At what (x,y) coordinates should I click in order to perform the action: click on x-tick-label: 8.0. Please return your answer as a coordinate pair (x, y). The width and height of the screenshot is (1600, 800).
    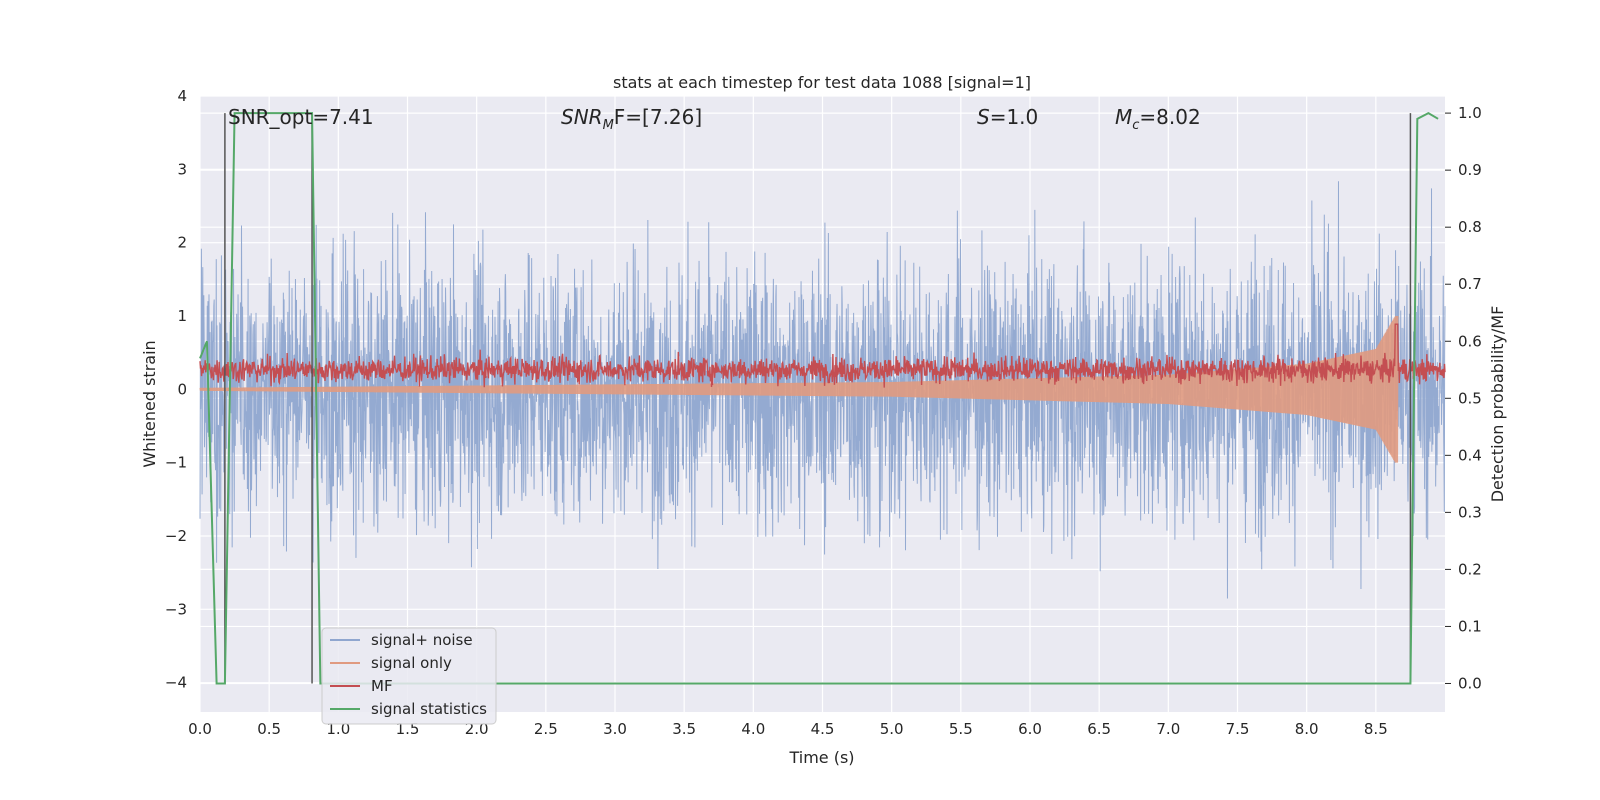
    Looking at the image, I should click on (1307, 729).